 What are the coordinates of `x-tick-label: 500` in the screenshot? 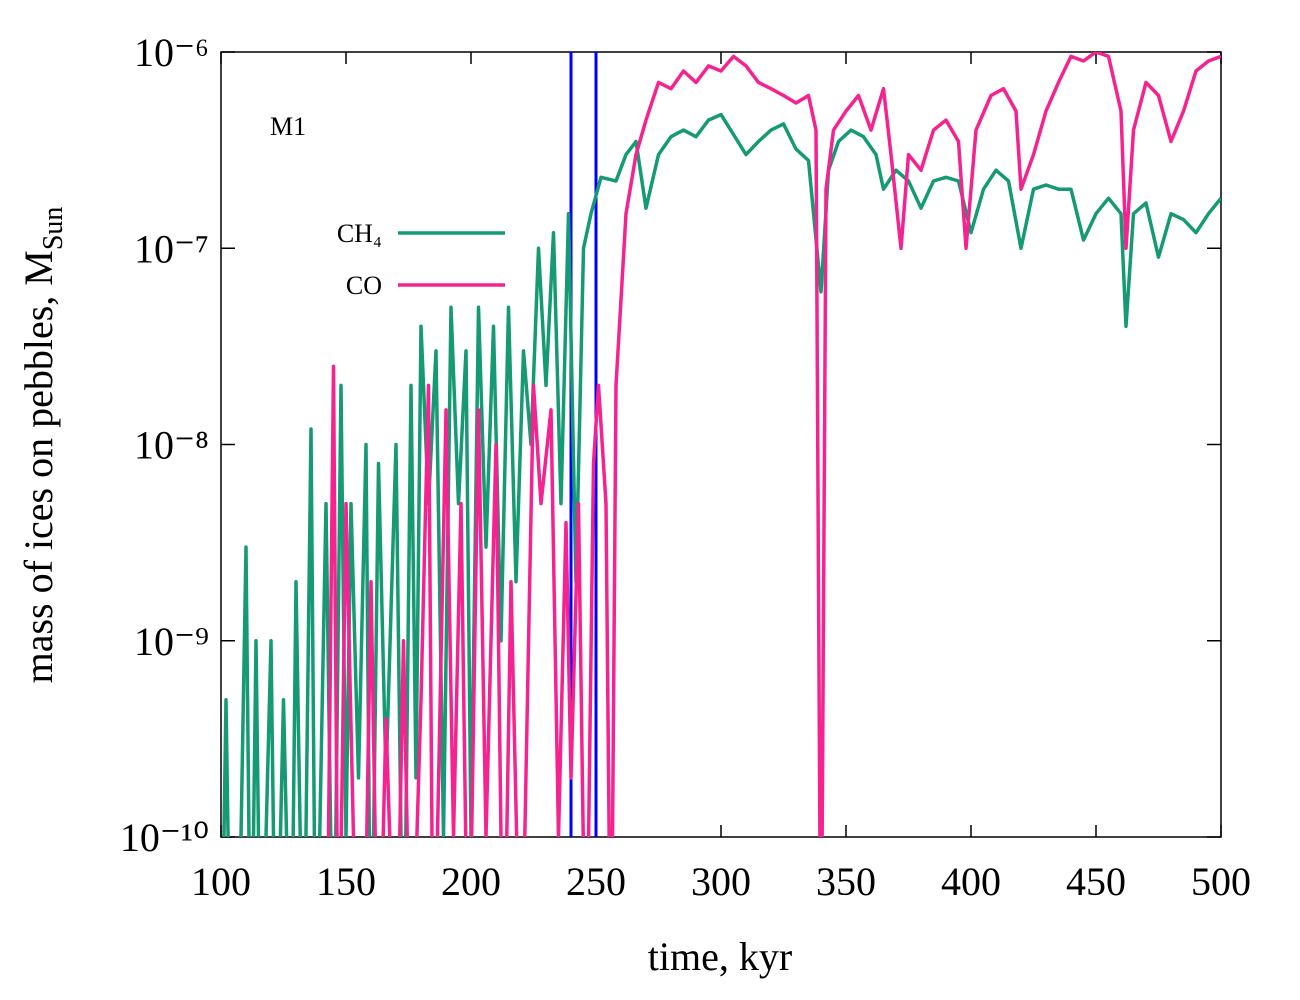 It's located at (1221, 881).